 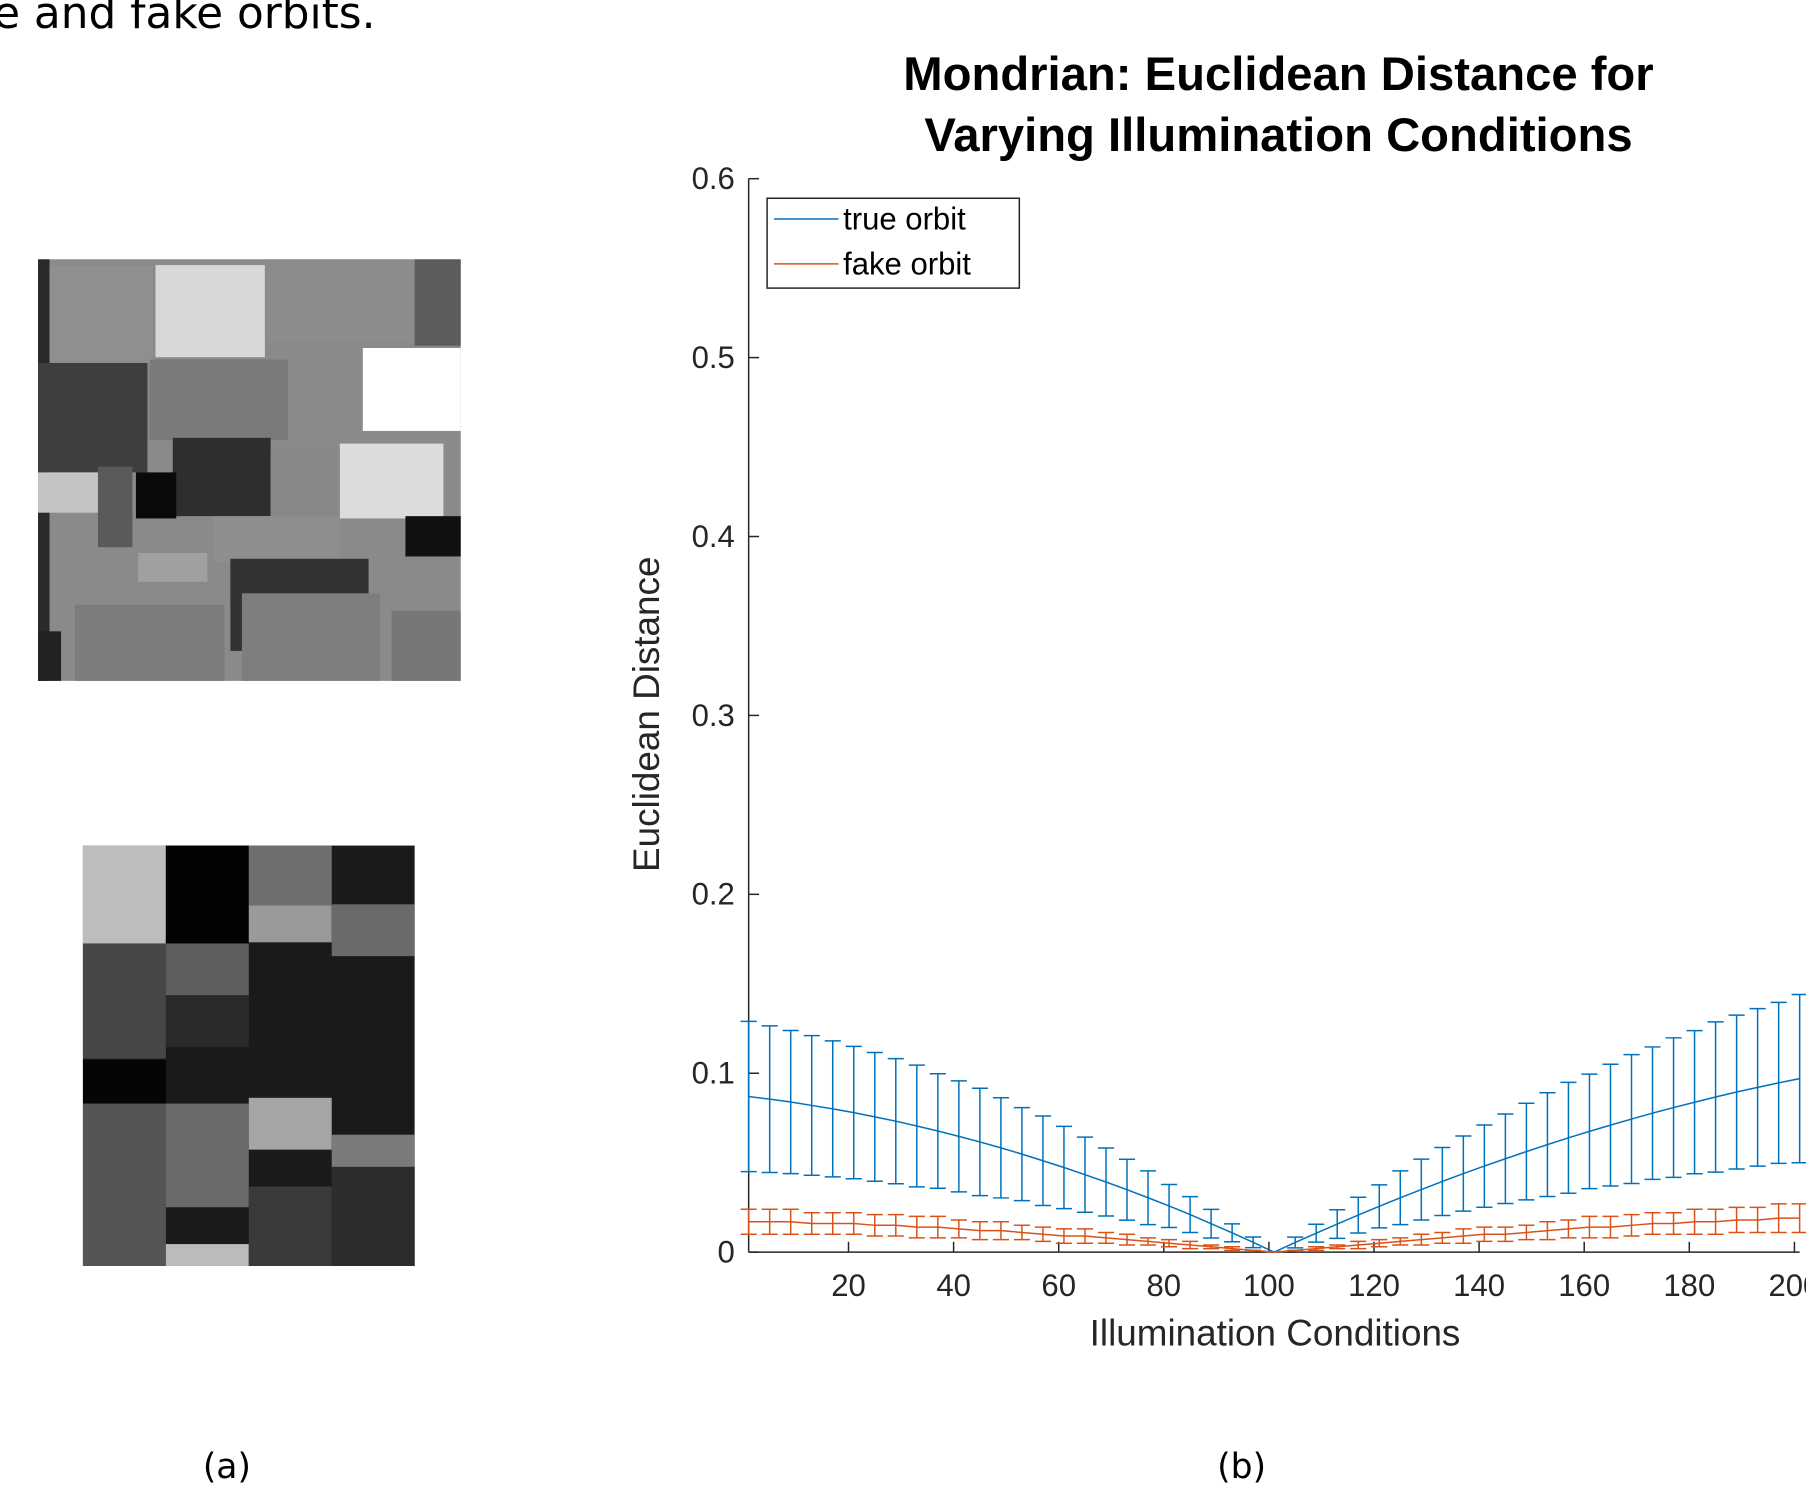 I want to click on y-tick-label: 0.2, so click(x=713, y=894).